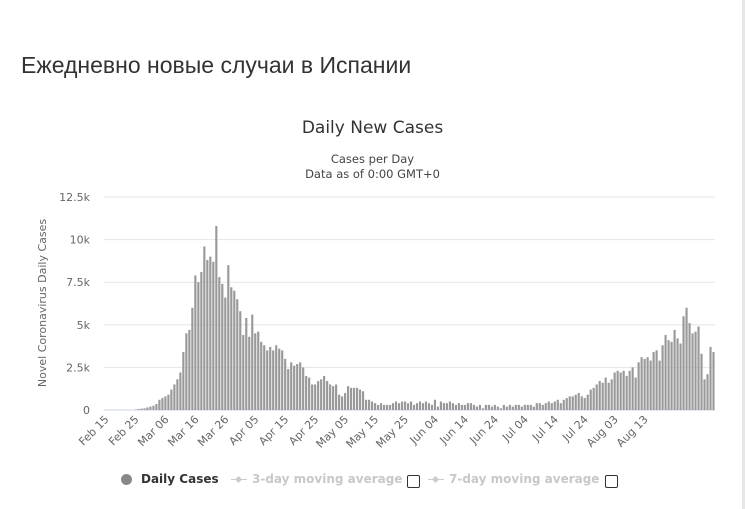  I want to click on legend-item-3-day-average: 3-day moving average, so click(316, 479).